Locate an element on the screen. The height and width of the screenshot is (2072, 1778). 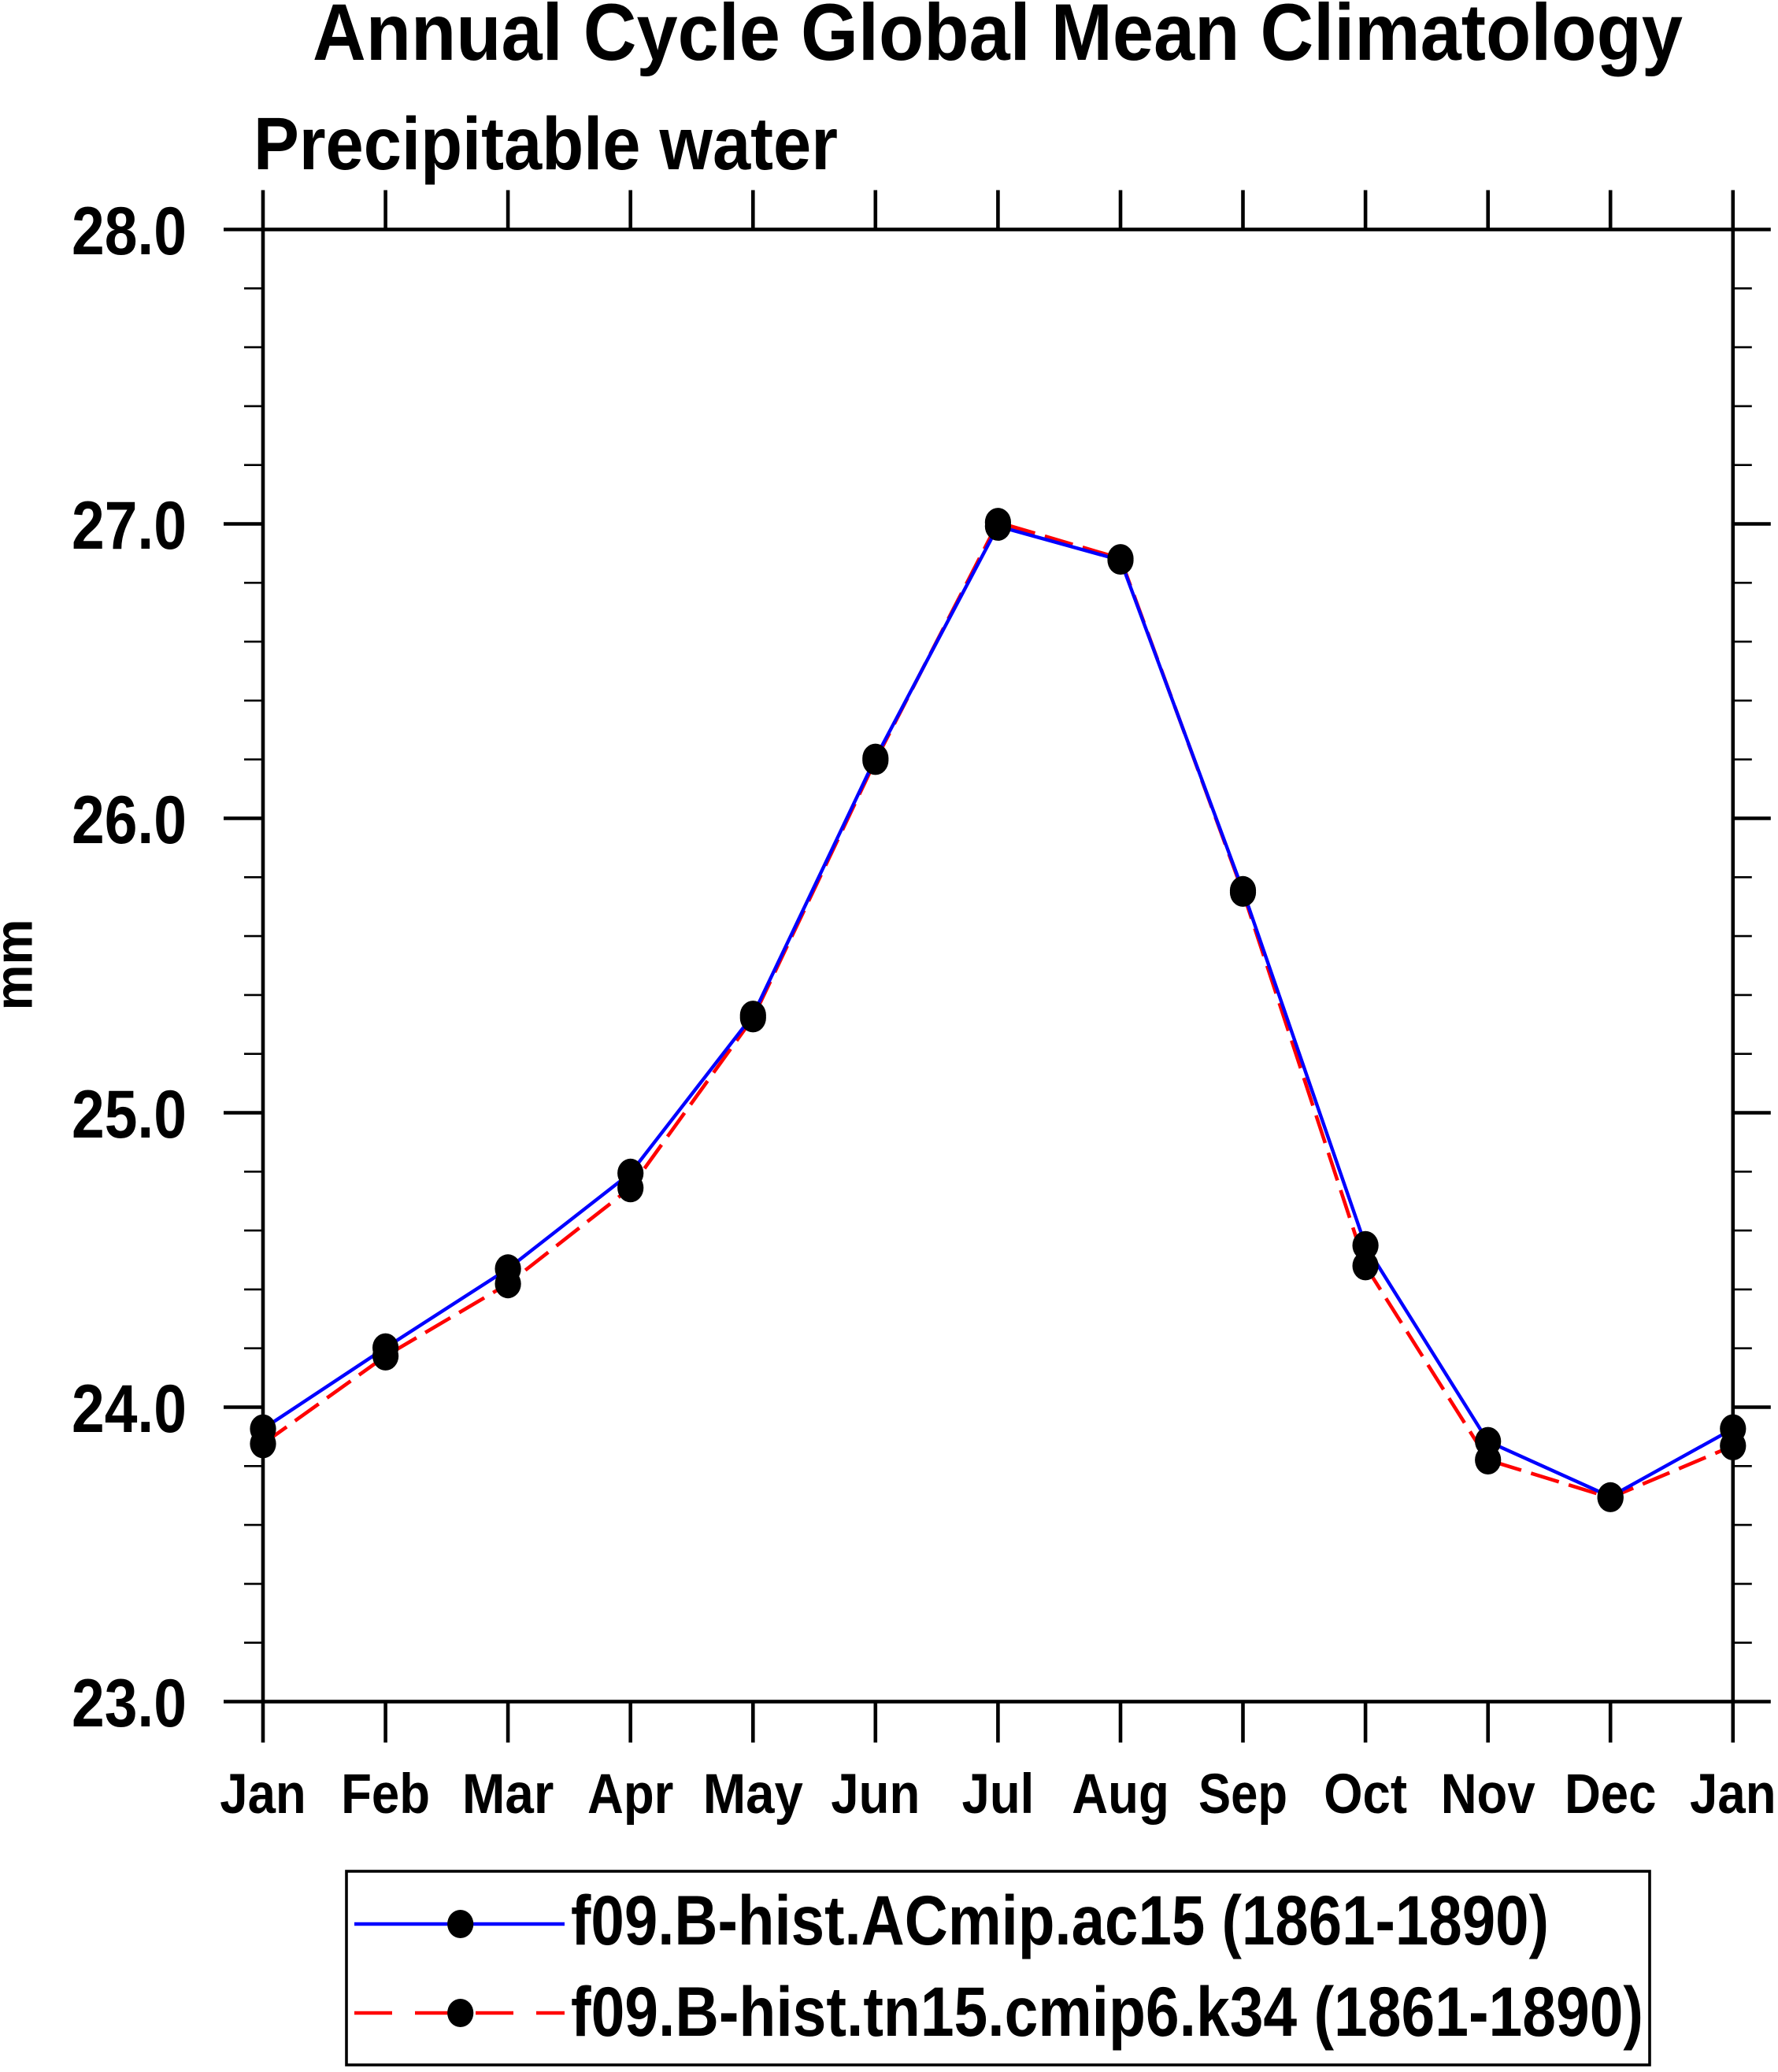
svg-text: Sep is located at coordinates (1242, 1794).